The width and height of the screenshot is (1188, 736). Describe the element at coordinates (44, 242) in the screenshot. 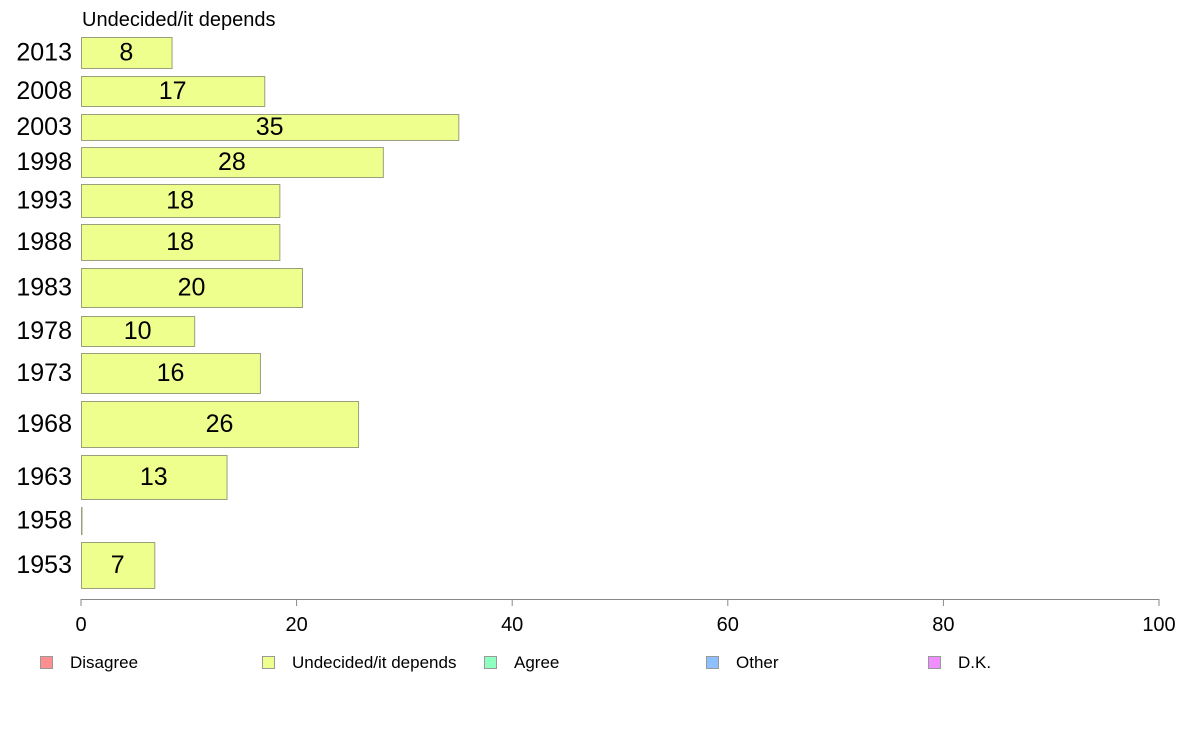

I see `year-label: 1988` at that location.